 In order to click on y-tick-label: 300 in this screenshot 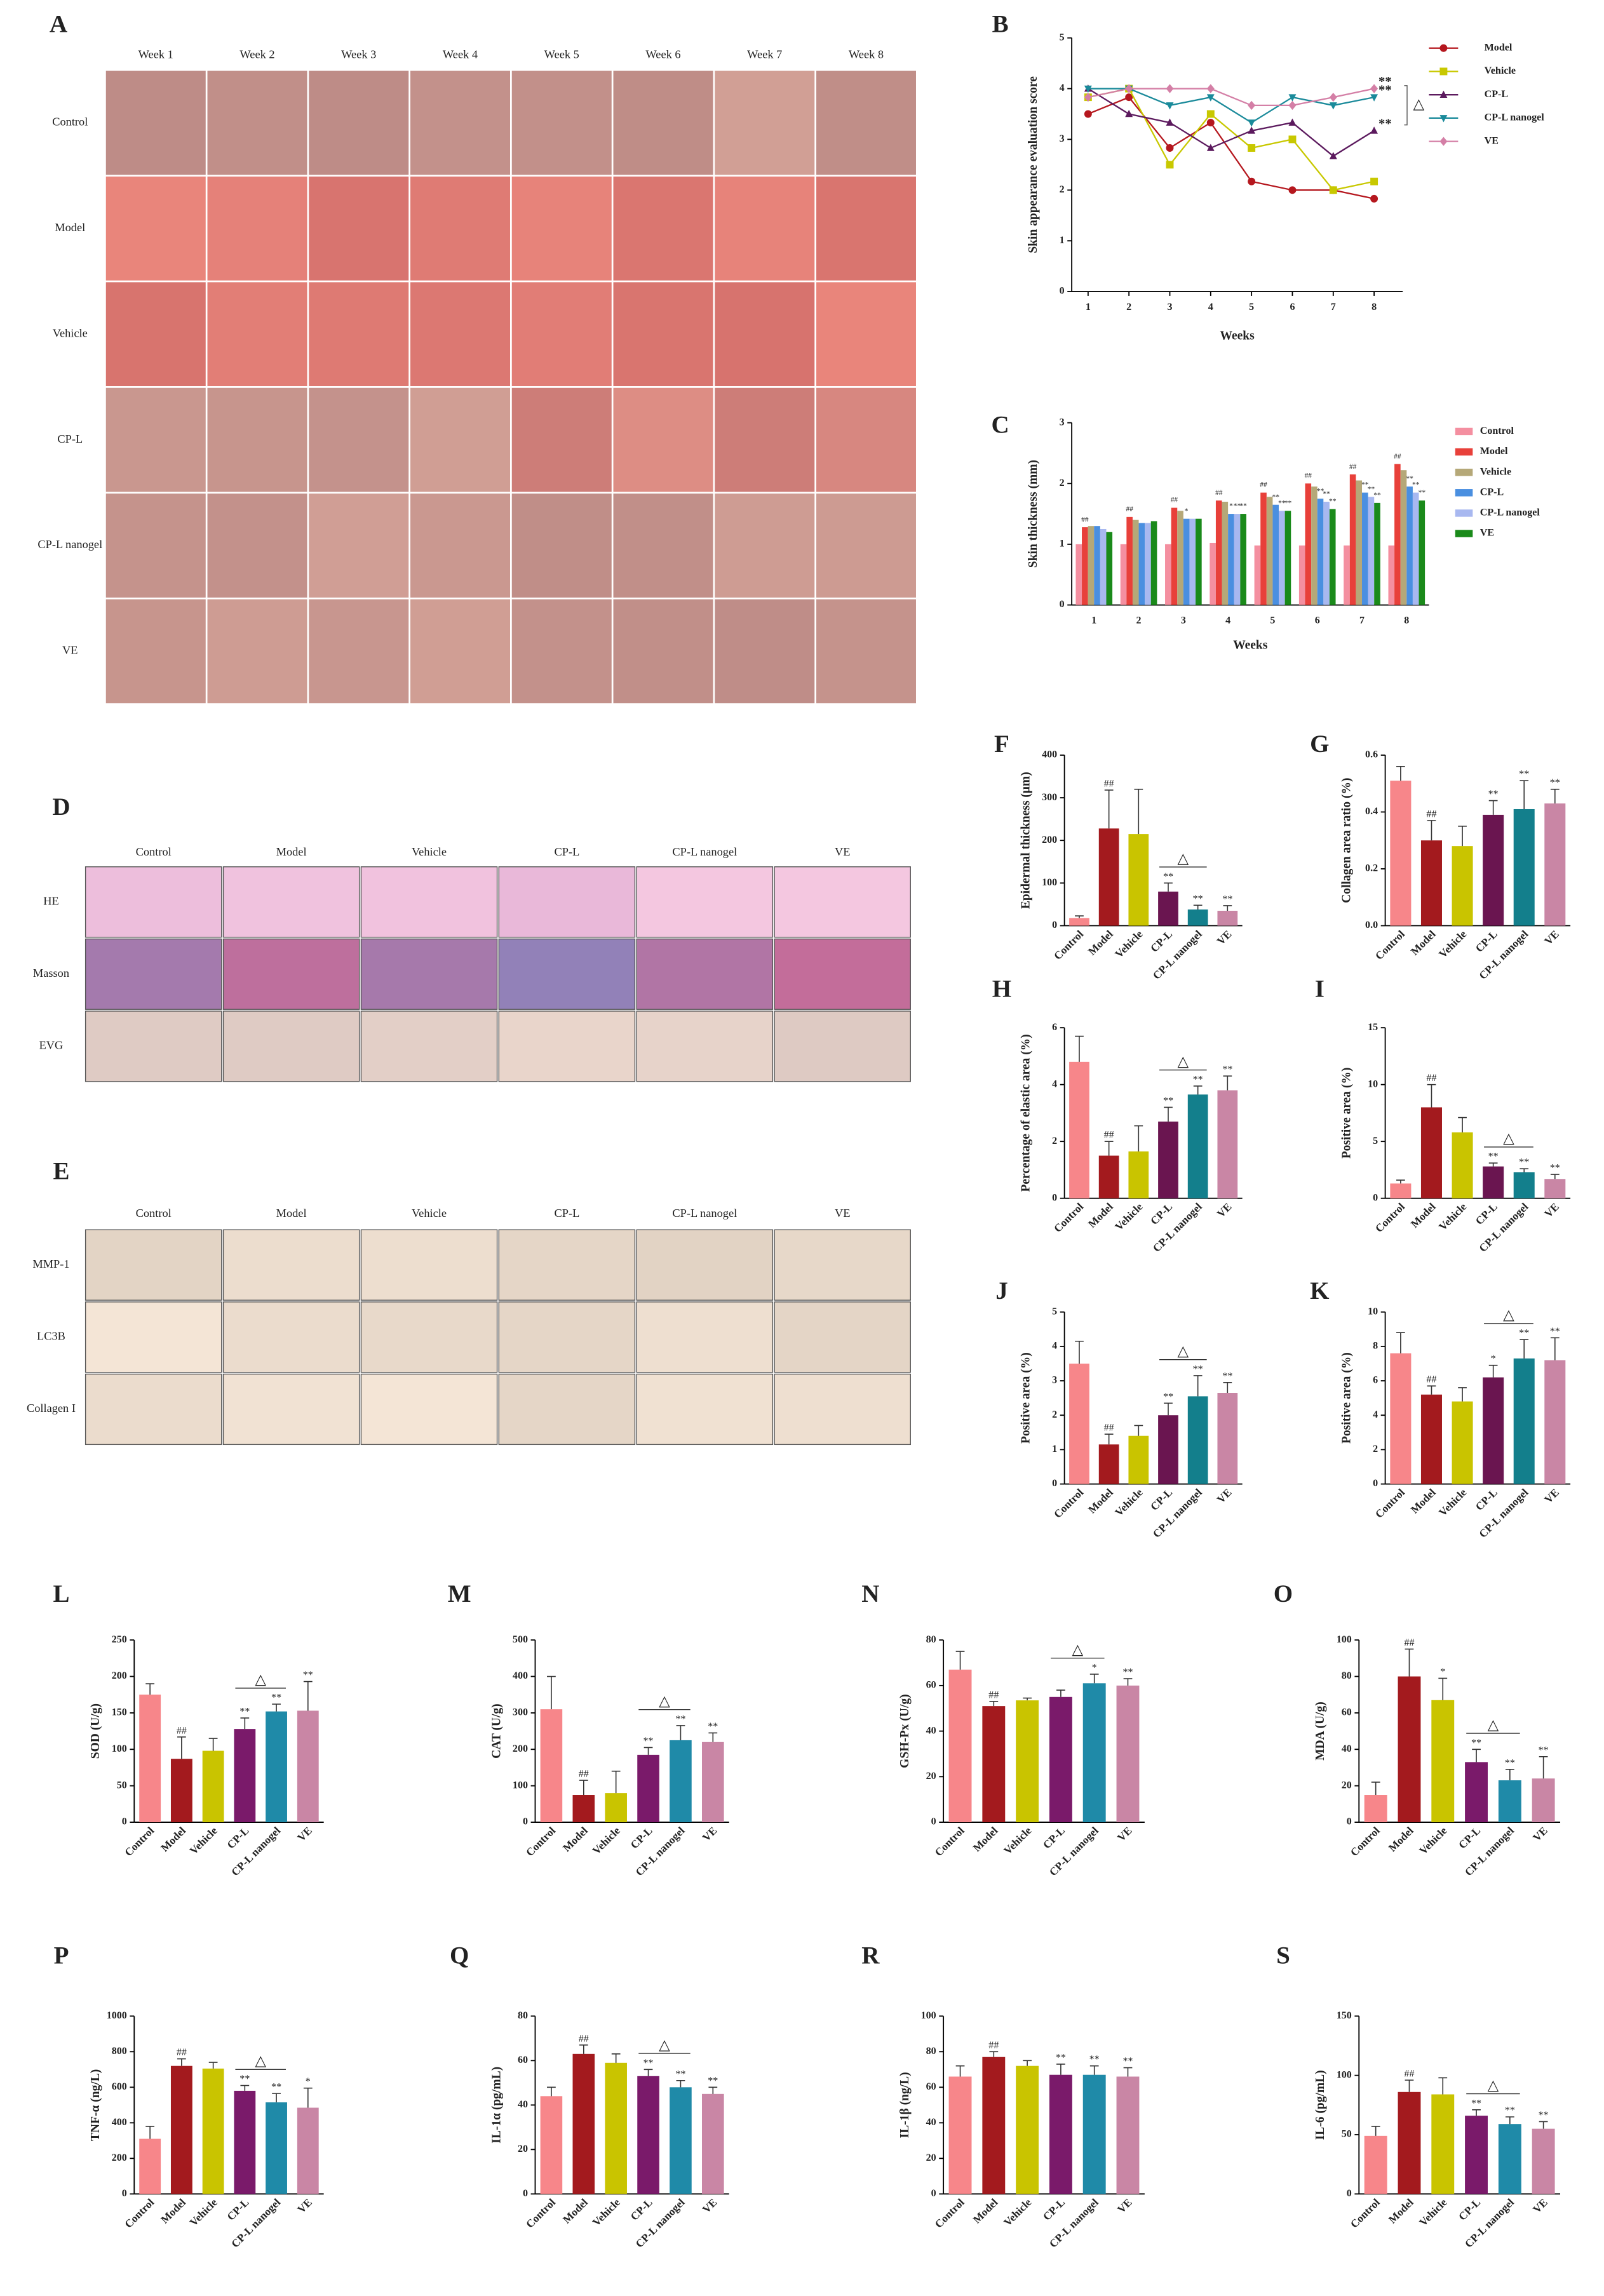, I will do `click(1049, 797)`.